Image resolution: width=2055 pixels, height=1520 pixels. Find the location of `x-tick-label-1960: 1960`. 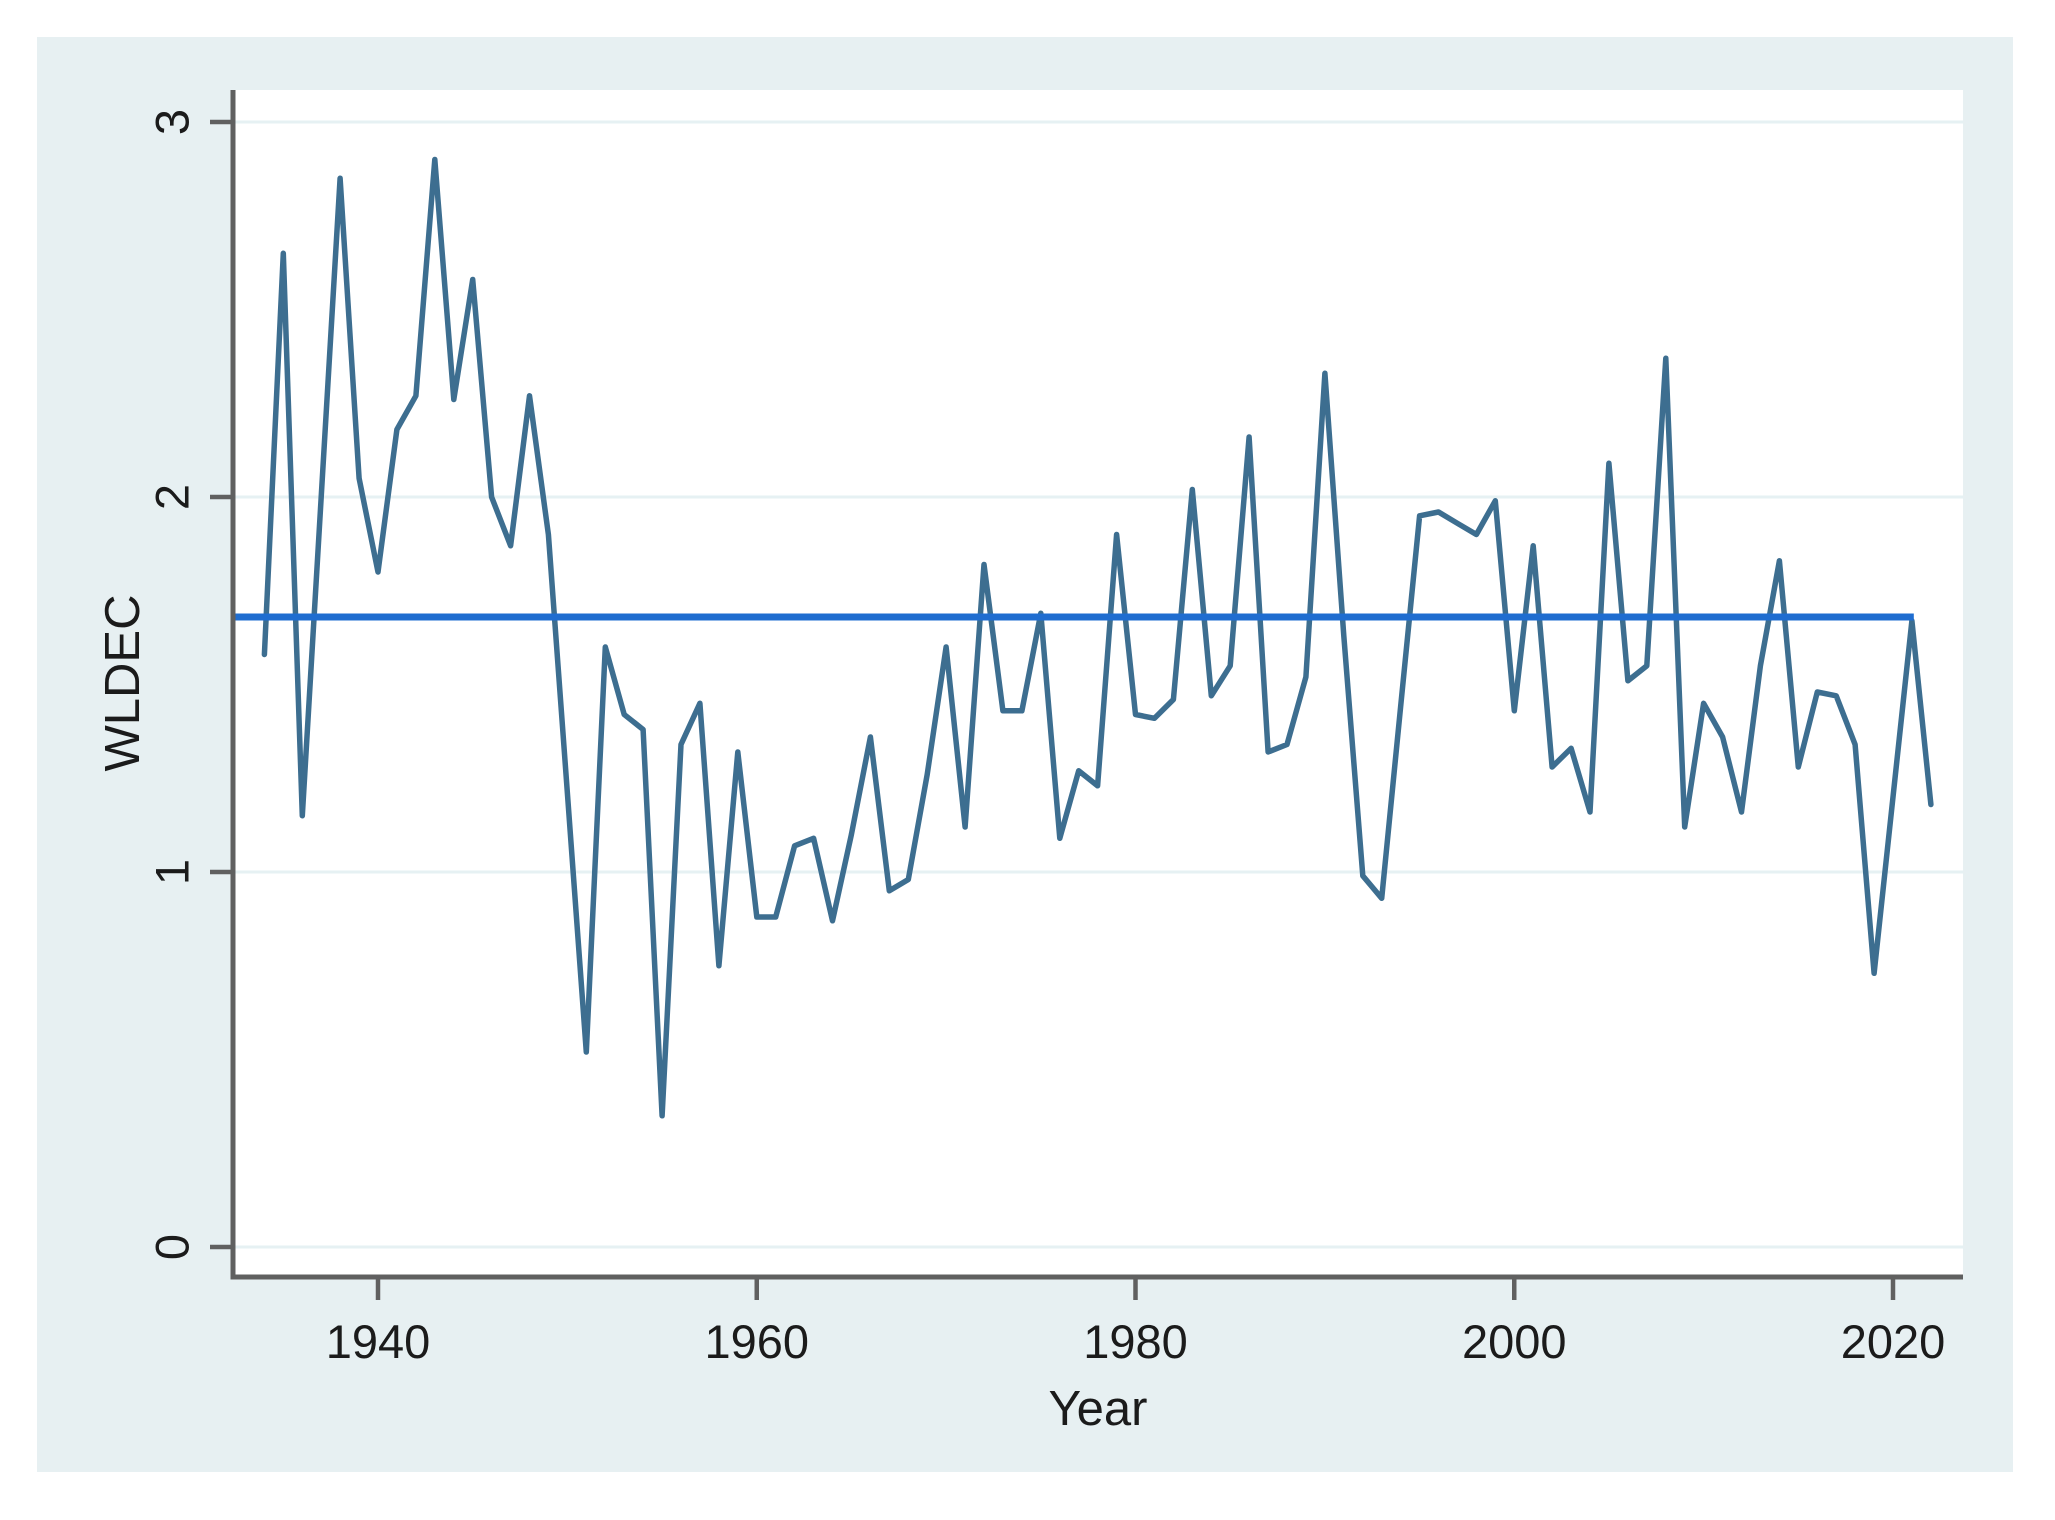

x-tick-label-1960: 1960 is located at coordinates (756, 1341).